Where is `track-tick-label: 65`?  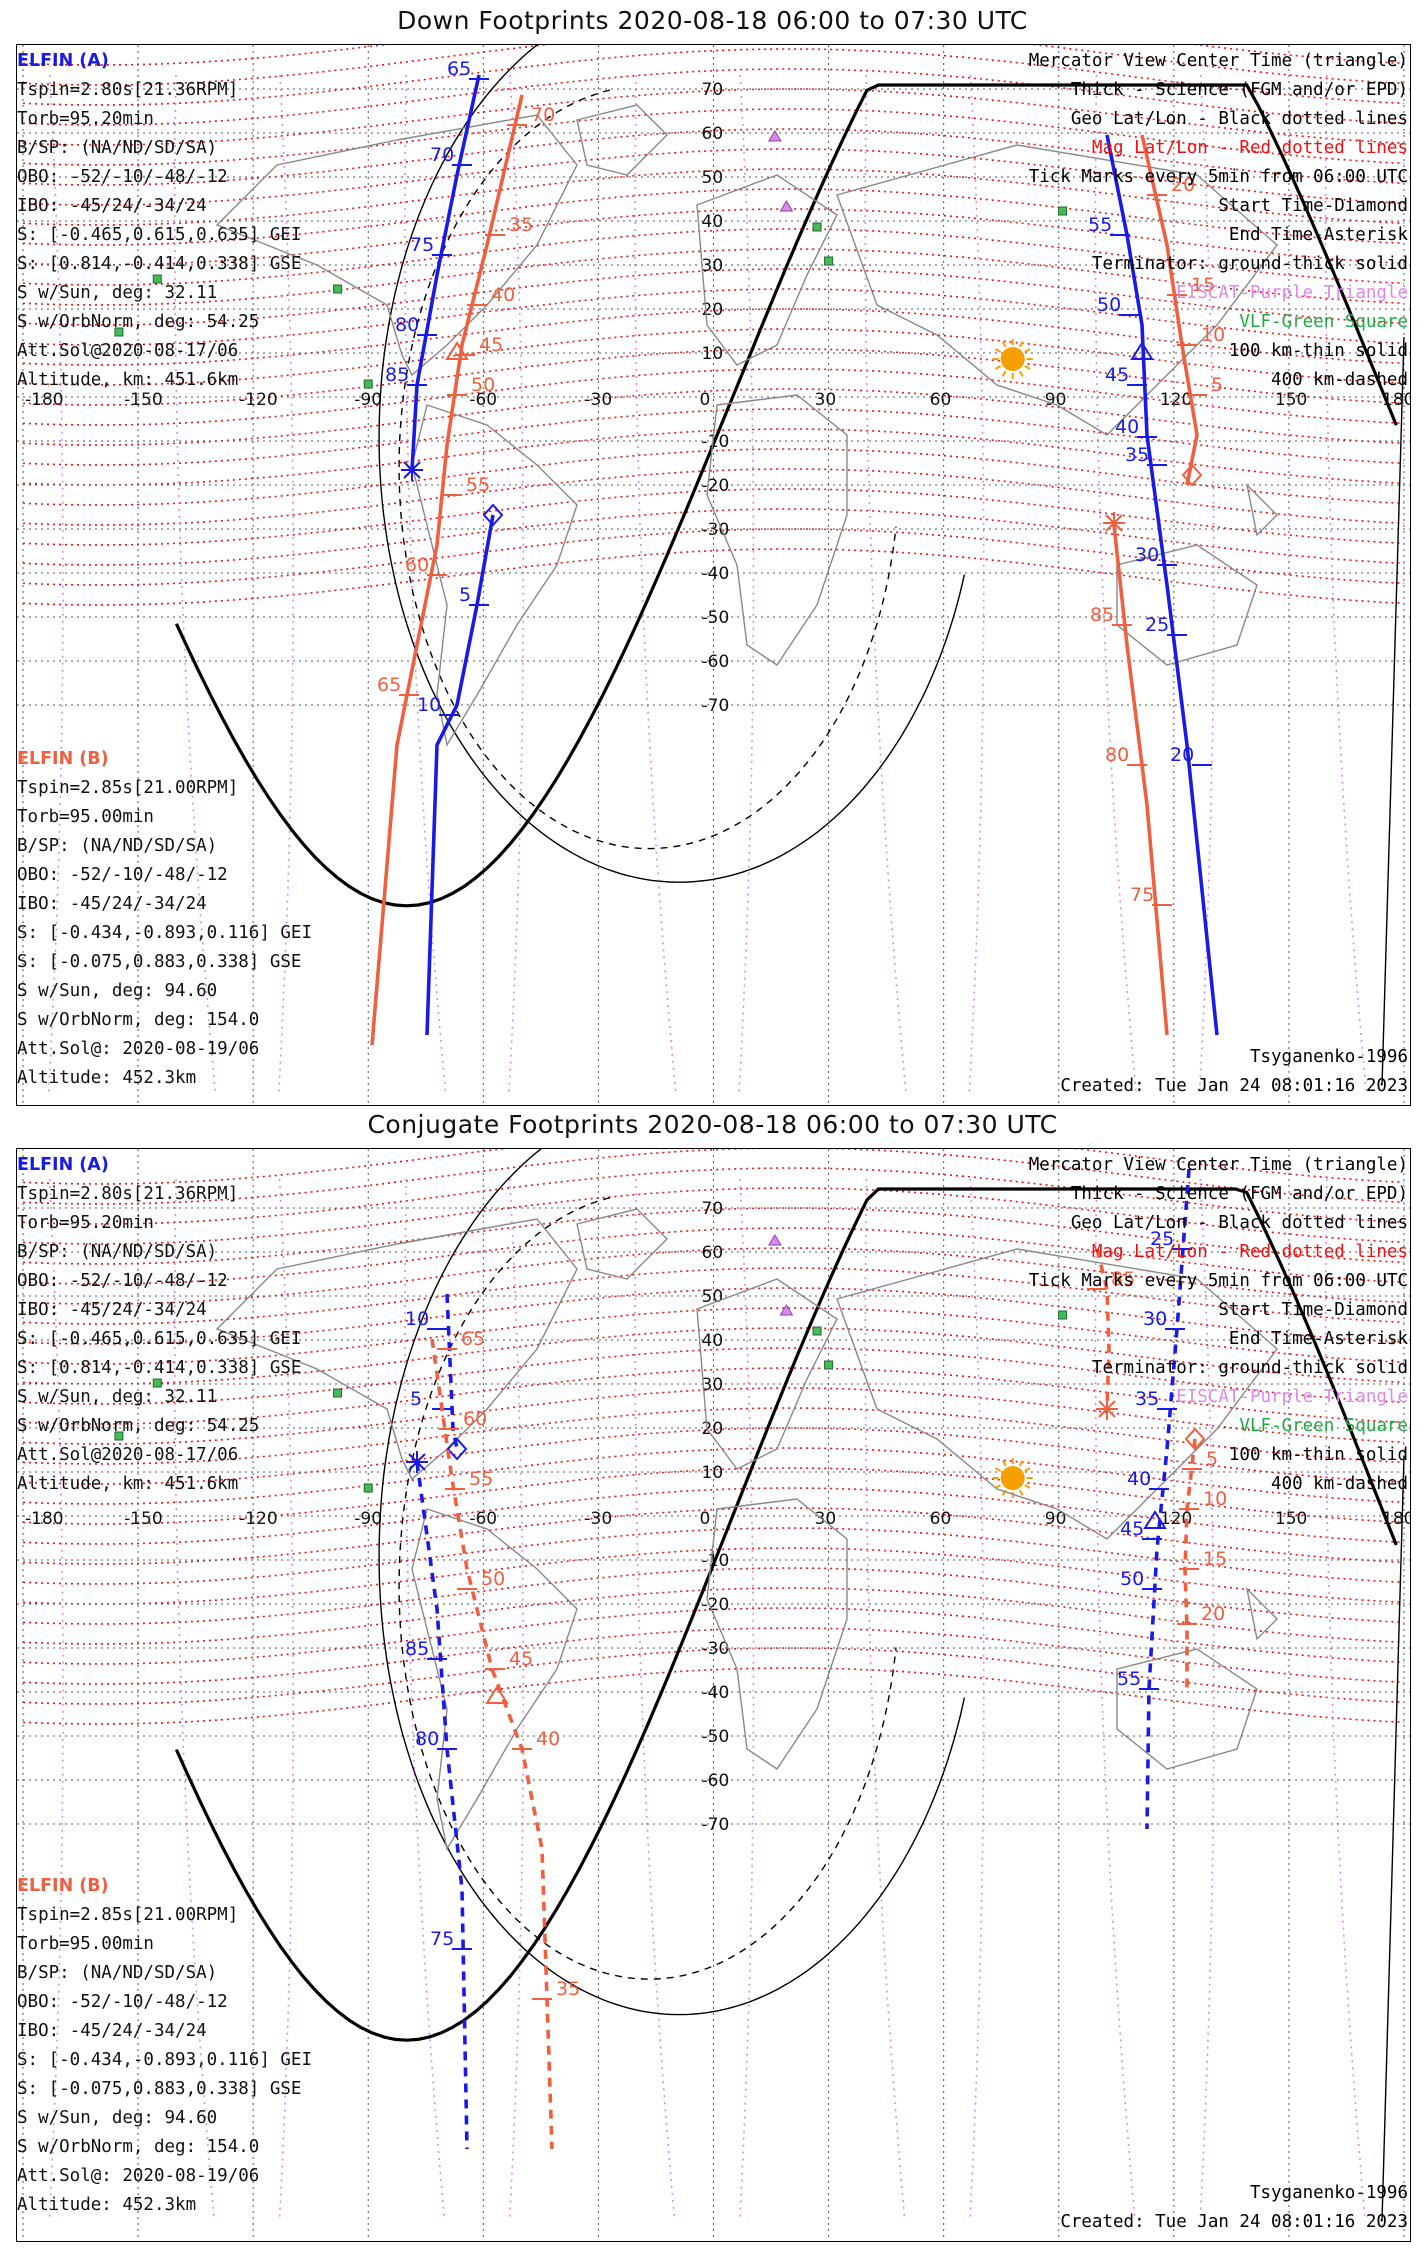
track-tick-label: 65 is located at coordinates (473, 1339).